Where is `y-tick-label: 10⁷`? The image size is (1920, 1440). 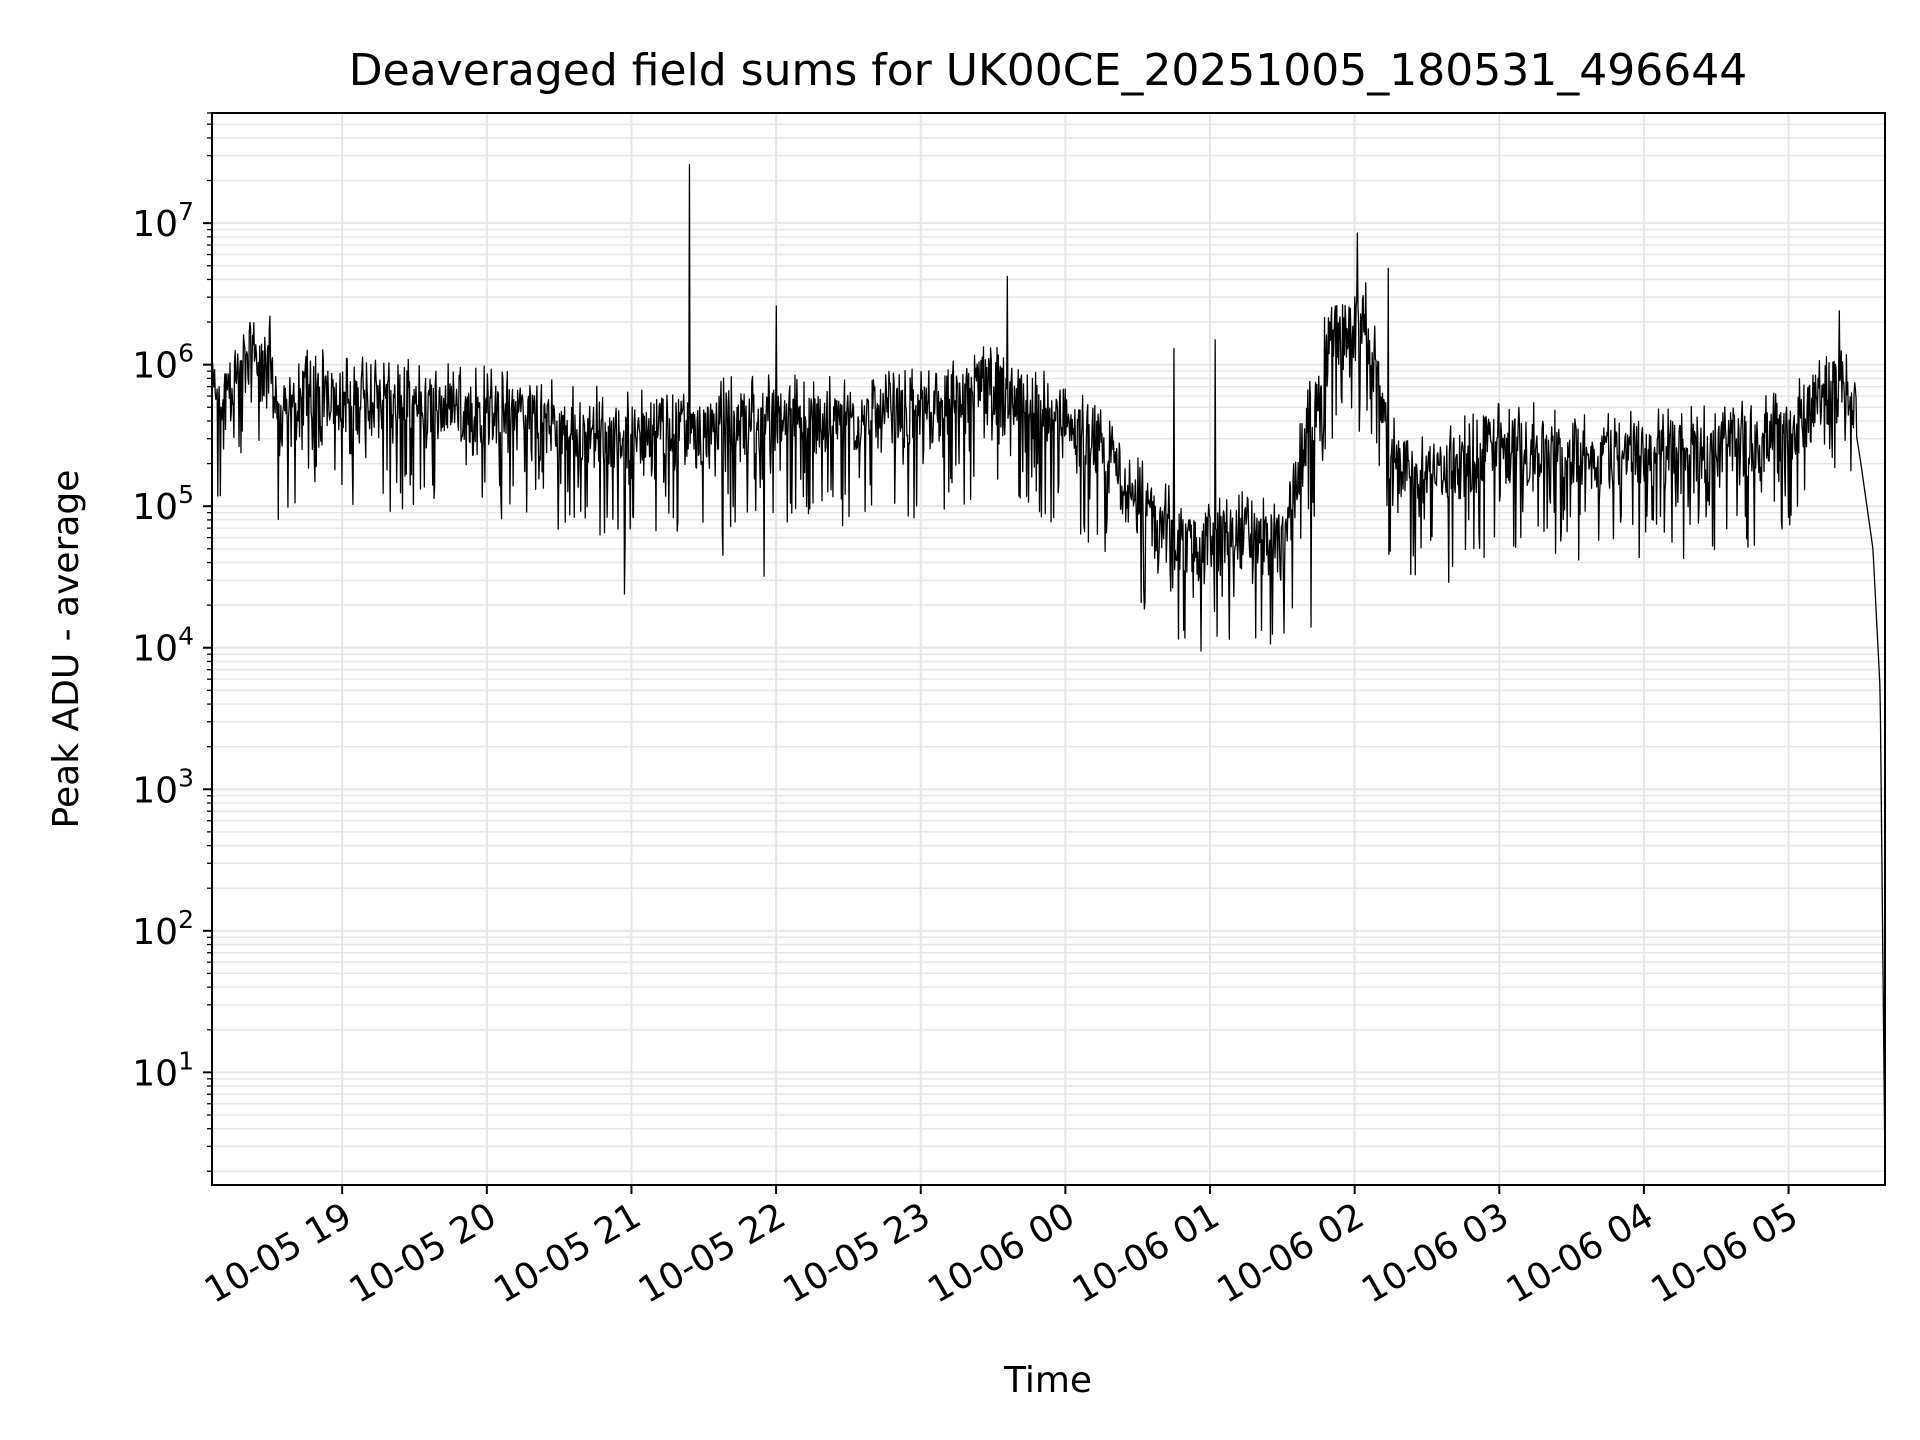 y-tick-label: 10⁷ is located at coordinates (163, 221).